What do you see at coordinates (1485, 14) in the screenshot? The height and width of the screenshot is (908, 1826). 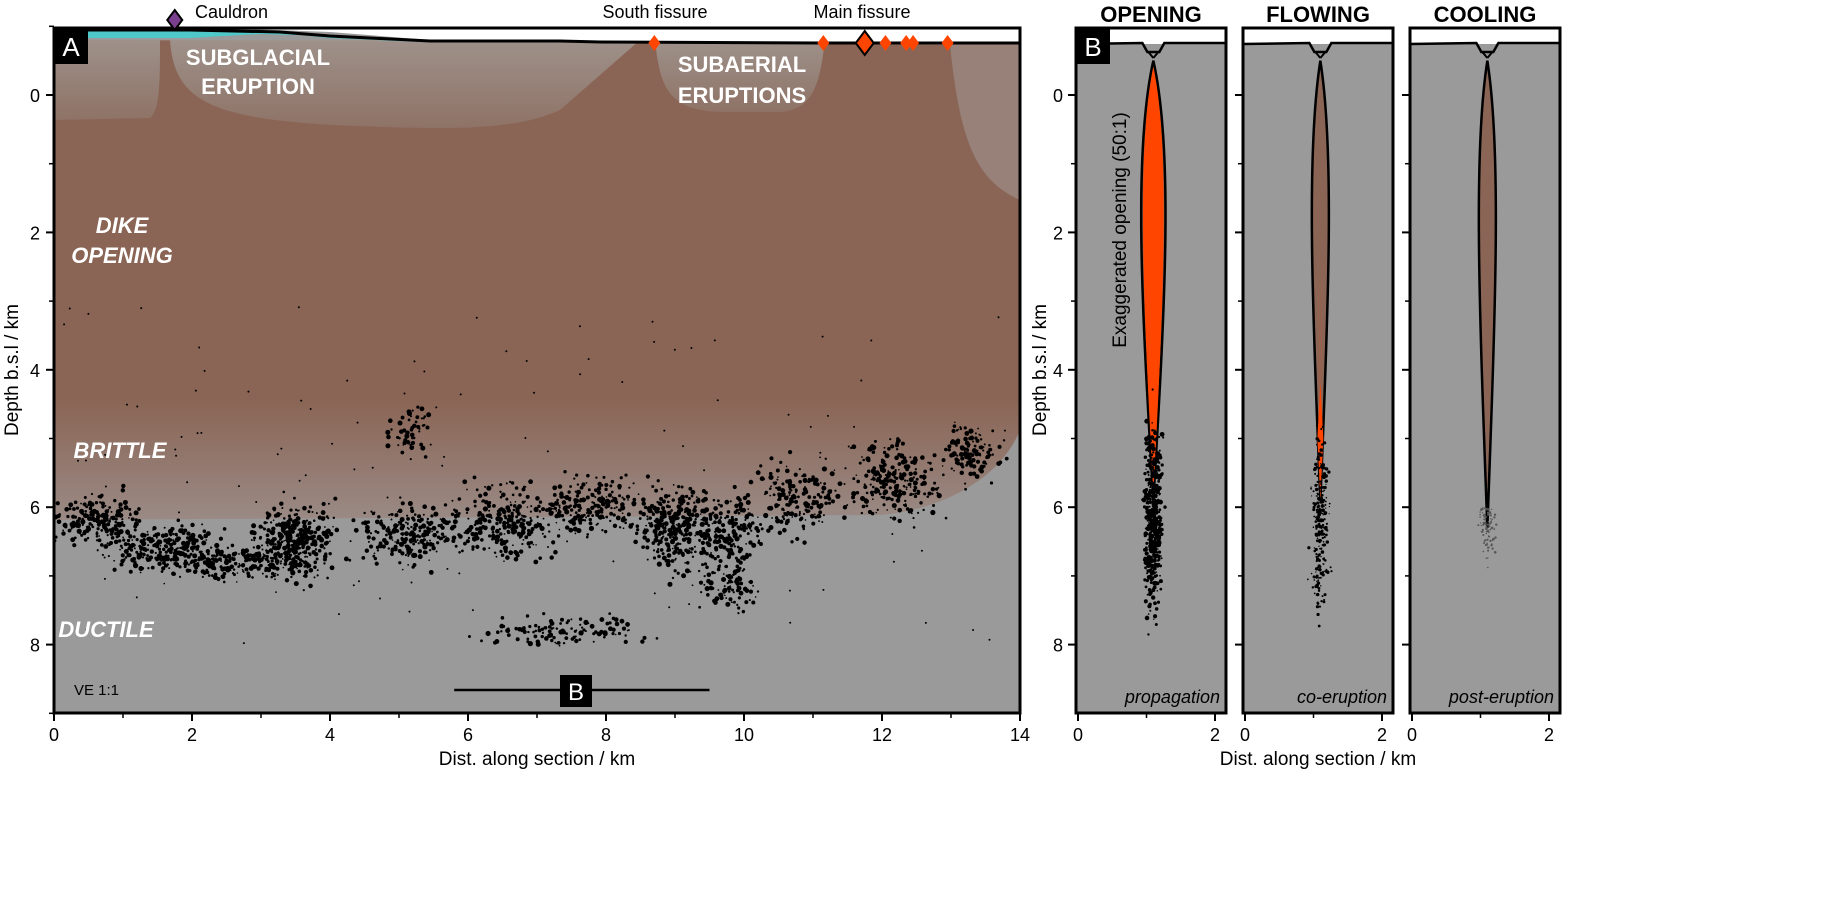 I see `subpanel-title: COOLING` at bounding box center [1485, 14].